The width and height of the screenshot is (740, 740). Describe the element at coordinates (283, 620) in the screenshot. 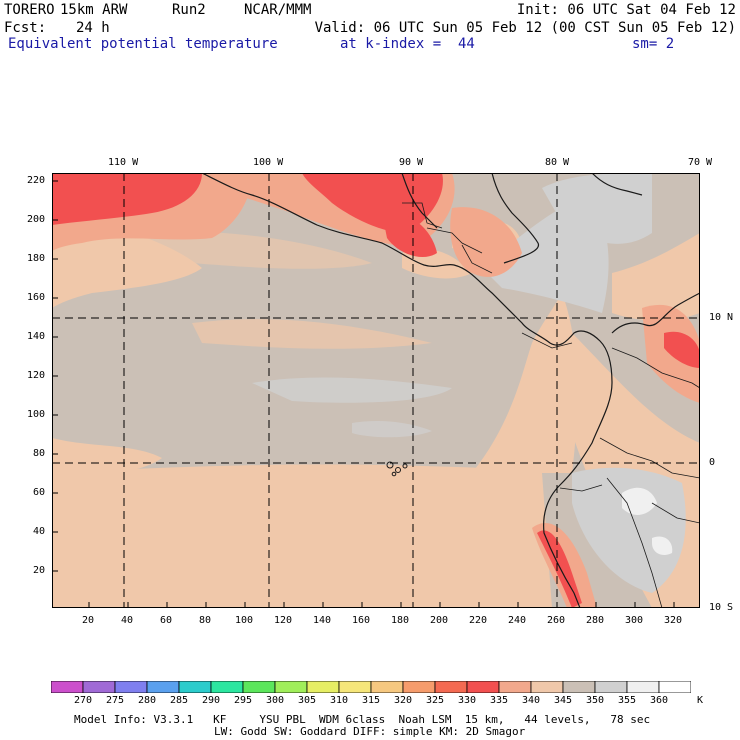

I see `x-tick-label: 120` at that location.